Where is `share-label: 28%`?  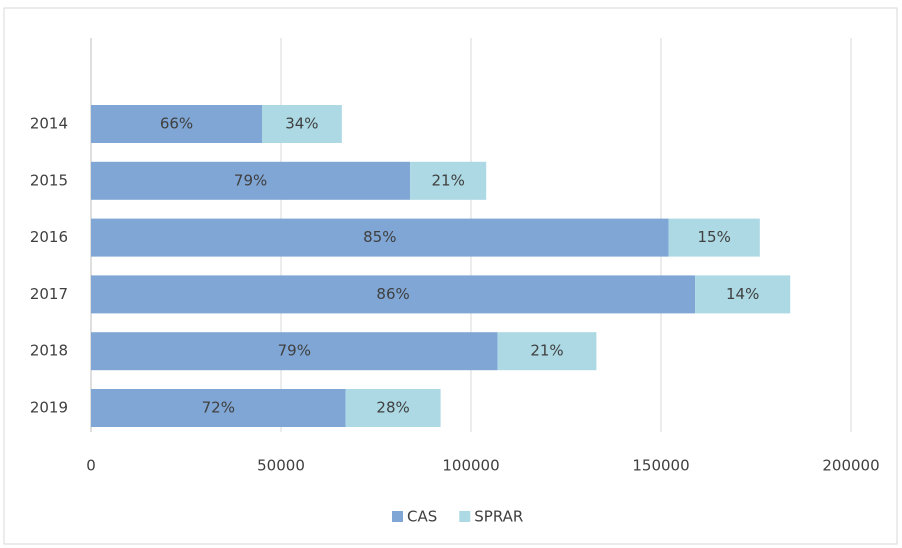
share-label: 28% is located at coordinates (392, 408).